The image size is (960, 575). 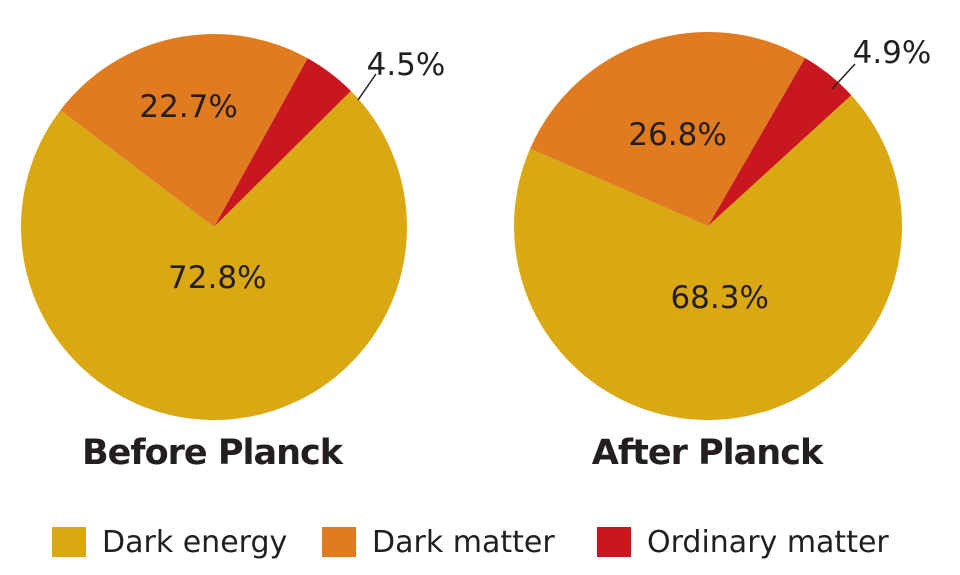 I want to click on legend-item-dark-matter: Dark matter, so click(x=438, y=542).